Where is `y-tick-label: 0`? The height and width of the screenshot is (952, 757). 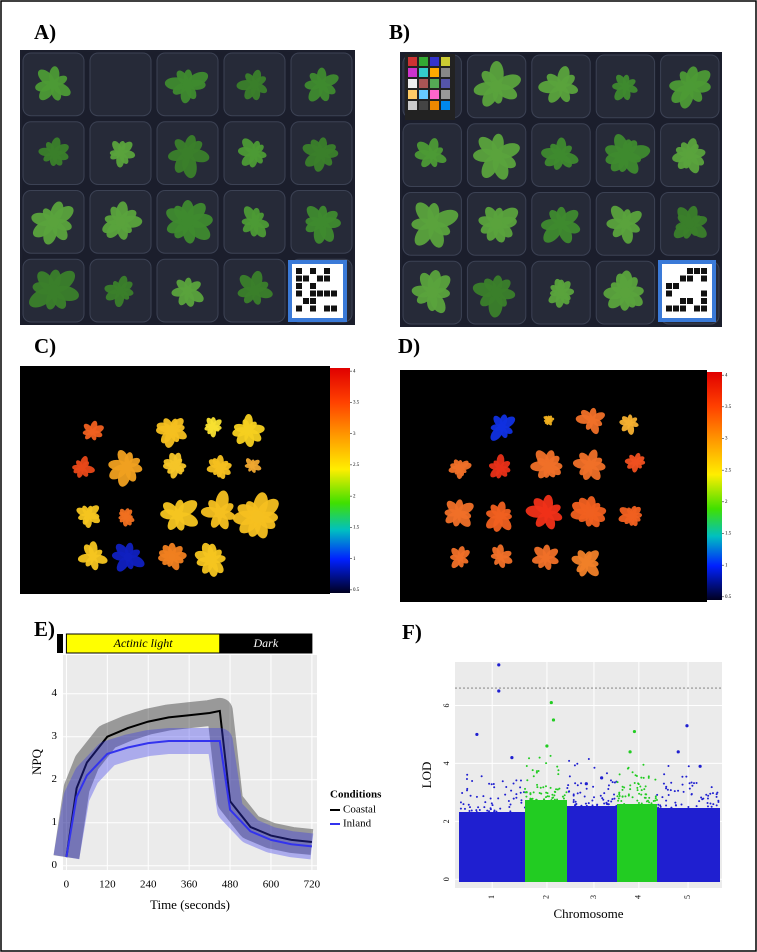 y-tick-label: 0 is located at coordinates (446, 879).